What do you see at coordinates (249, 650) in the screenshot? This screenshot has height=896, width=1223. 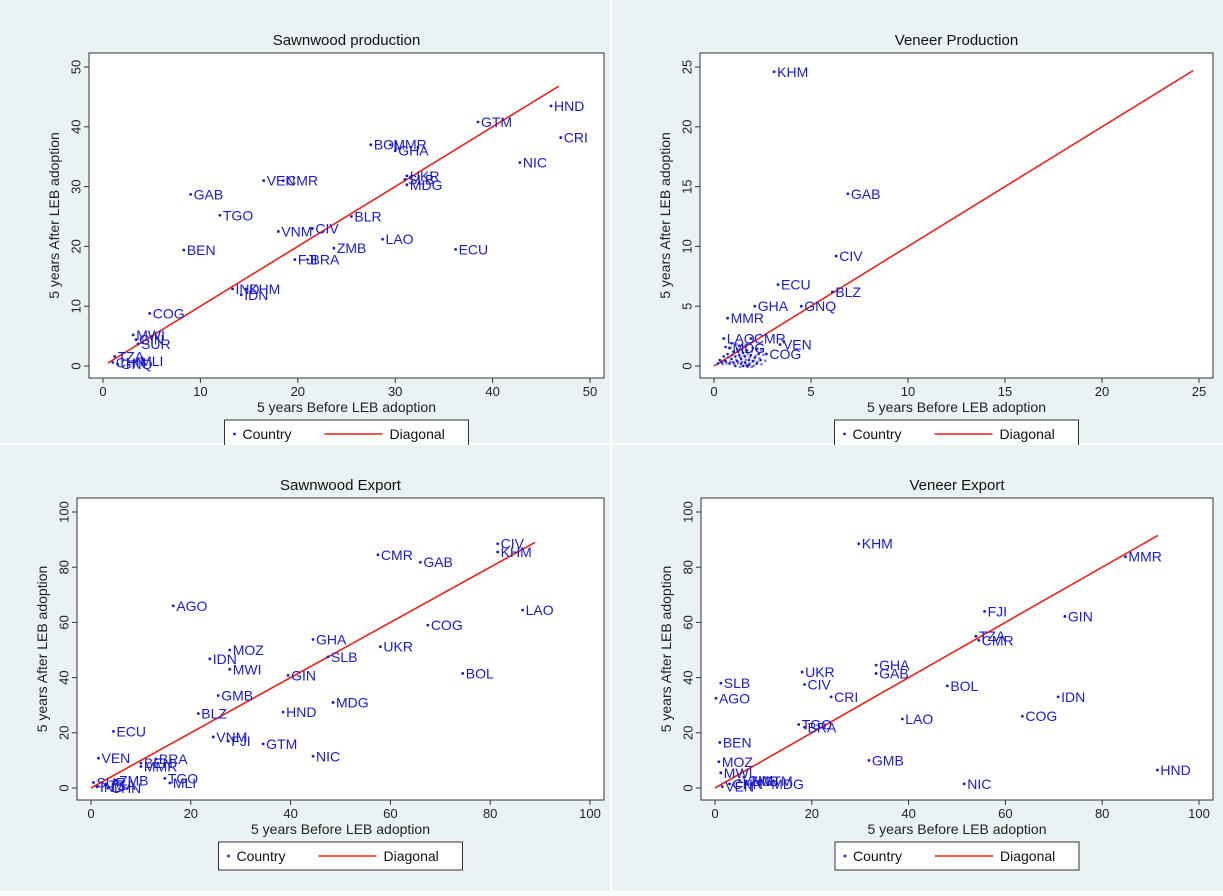 I see `point-label-moz: MOZ` at bounding box center [249, 650].